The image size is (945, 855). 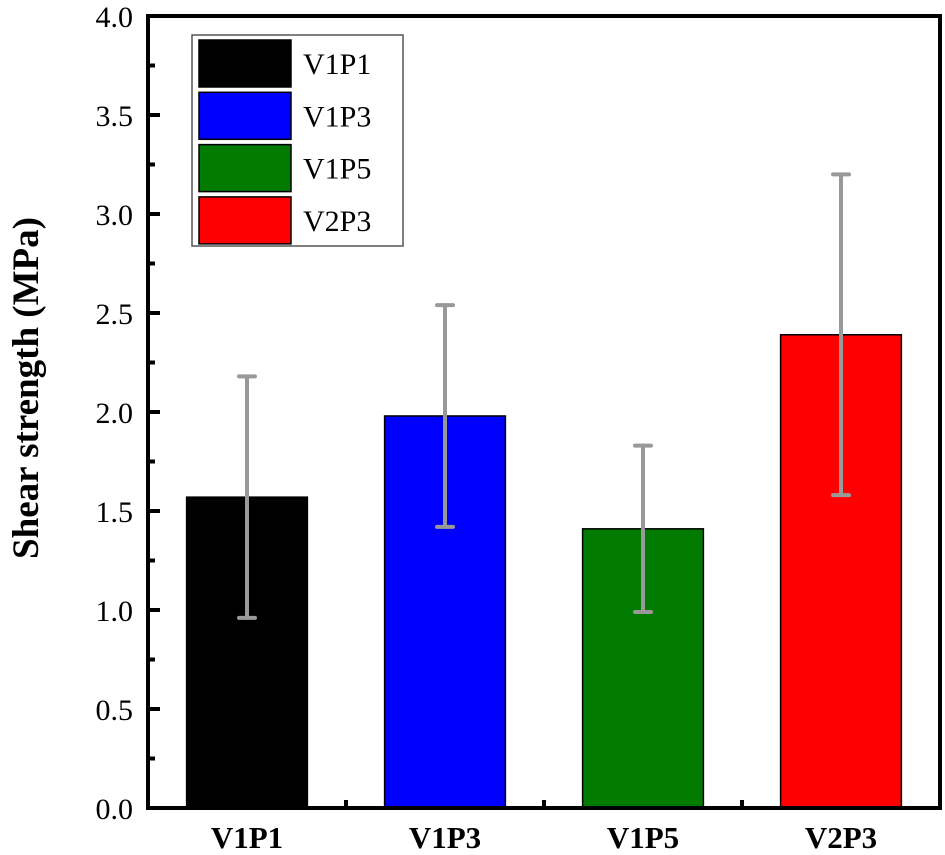 What do you see at coordinates (115, 17) in the screenshot?
I see `y-tick-label: 4.0` at bounding box center [115, 17].